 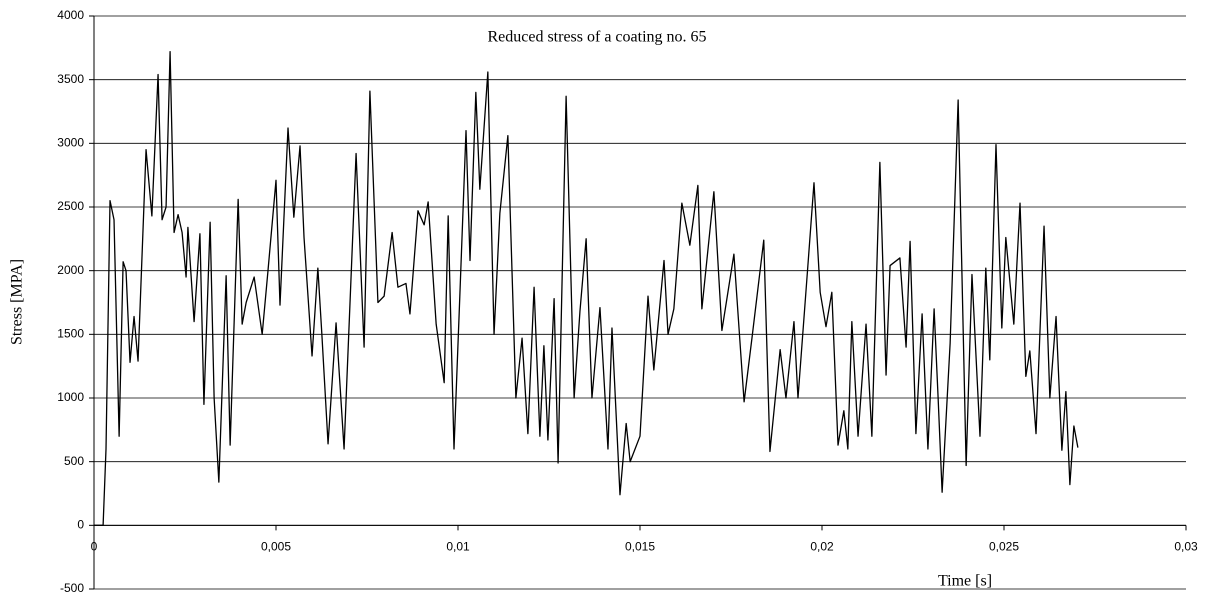 I want to click on y-tick-label: 500, so click(x=74, y=461).